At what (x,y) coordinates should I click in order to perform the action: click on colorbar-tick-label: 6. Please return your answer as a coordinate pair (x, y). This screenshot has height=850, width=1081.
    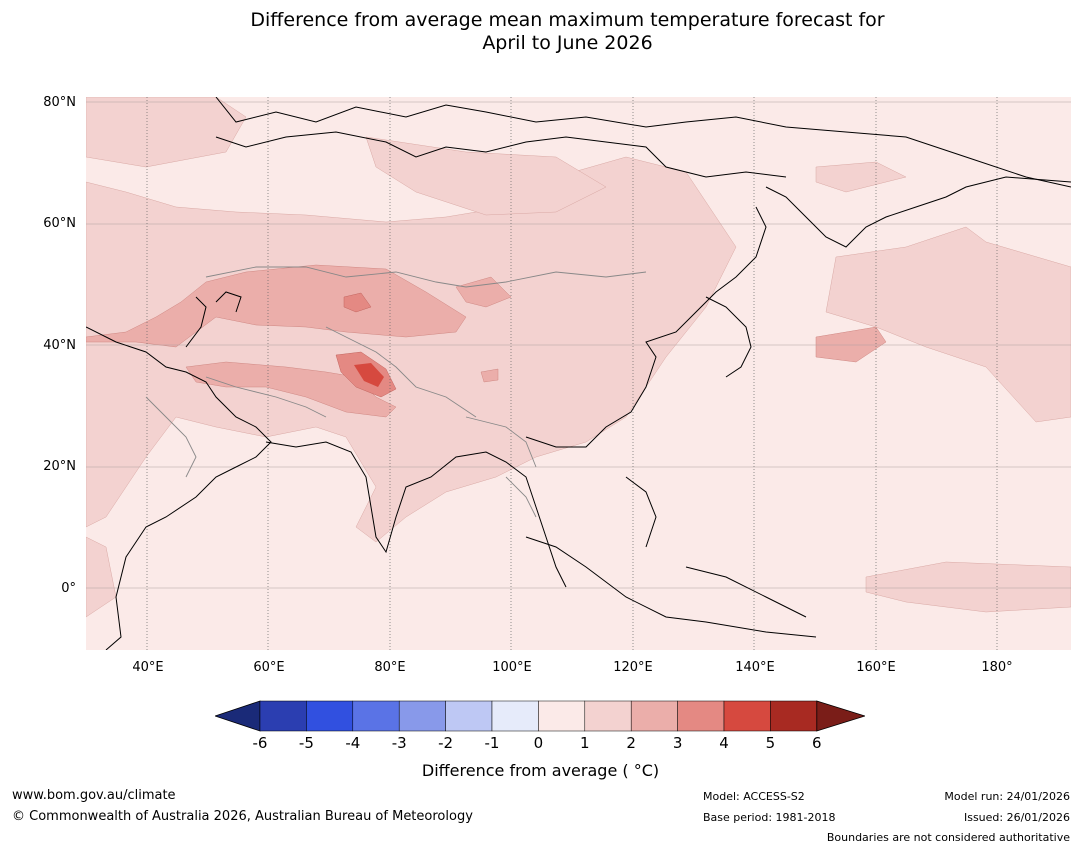
    Looking at the image, I should click on (817, 743).